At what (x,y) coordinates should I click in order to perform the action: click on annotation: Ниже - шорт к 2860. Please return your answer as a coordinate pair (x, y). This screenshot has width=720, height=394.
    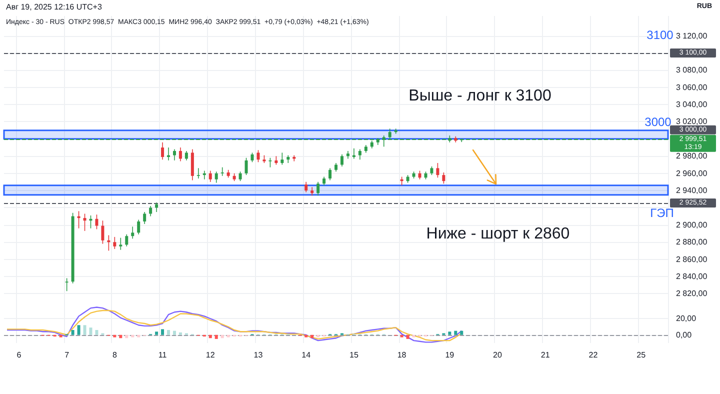
    Looking at the image, I should click on (498, 234).